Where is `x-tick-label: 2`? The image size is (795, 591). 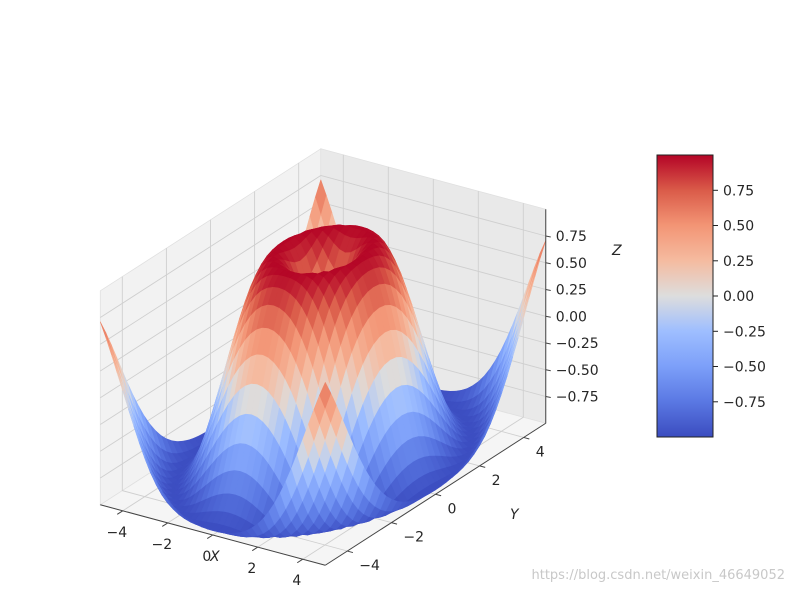 x-tick-label: 2 is located at coordinates (251, 569).